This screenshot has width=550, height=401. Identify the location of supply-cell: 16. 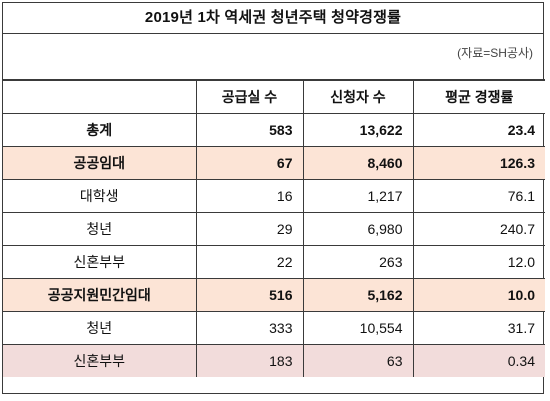
(249, 195).